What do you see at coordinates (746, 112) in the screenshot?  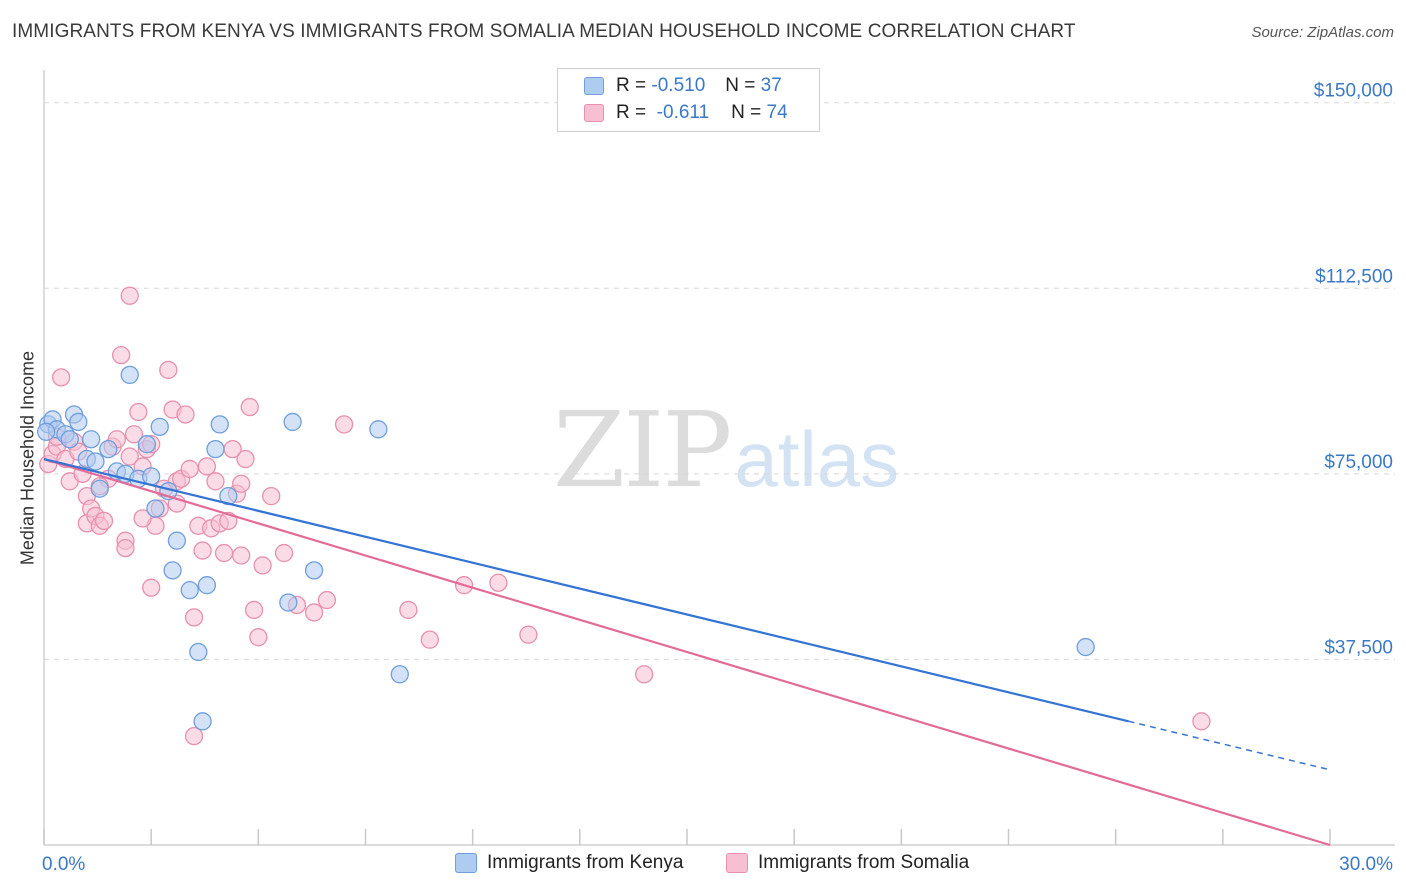 I see `somalia-n-label: N =` at bounding box center [746, 112].